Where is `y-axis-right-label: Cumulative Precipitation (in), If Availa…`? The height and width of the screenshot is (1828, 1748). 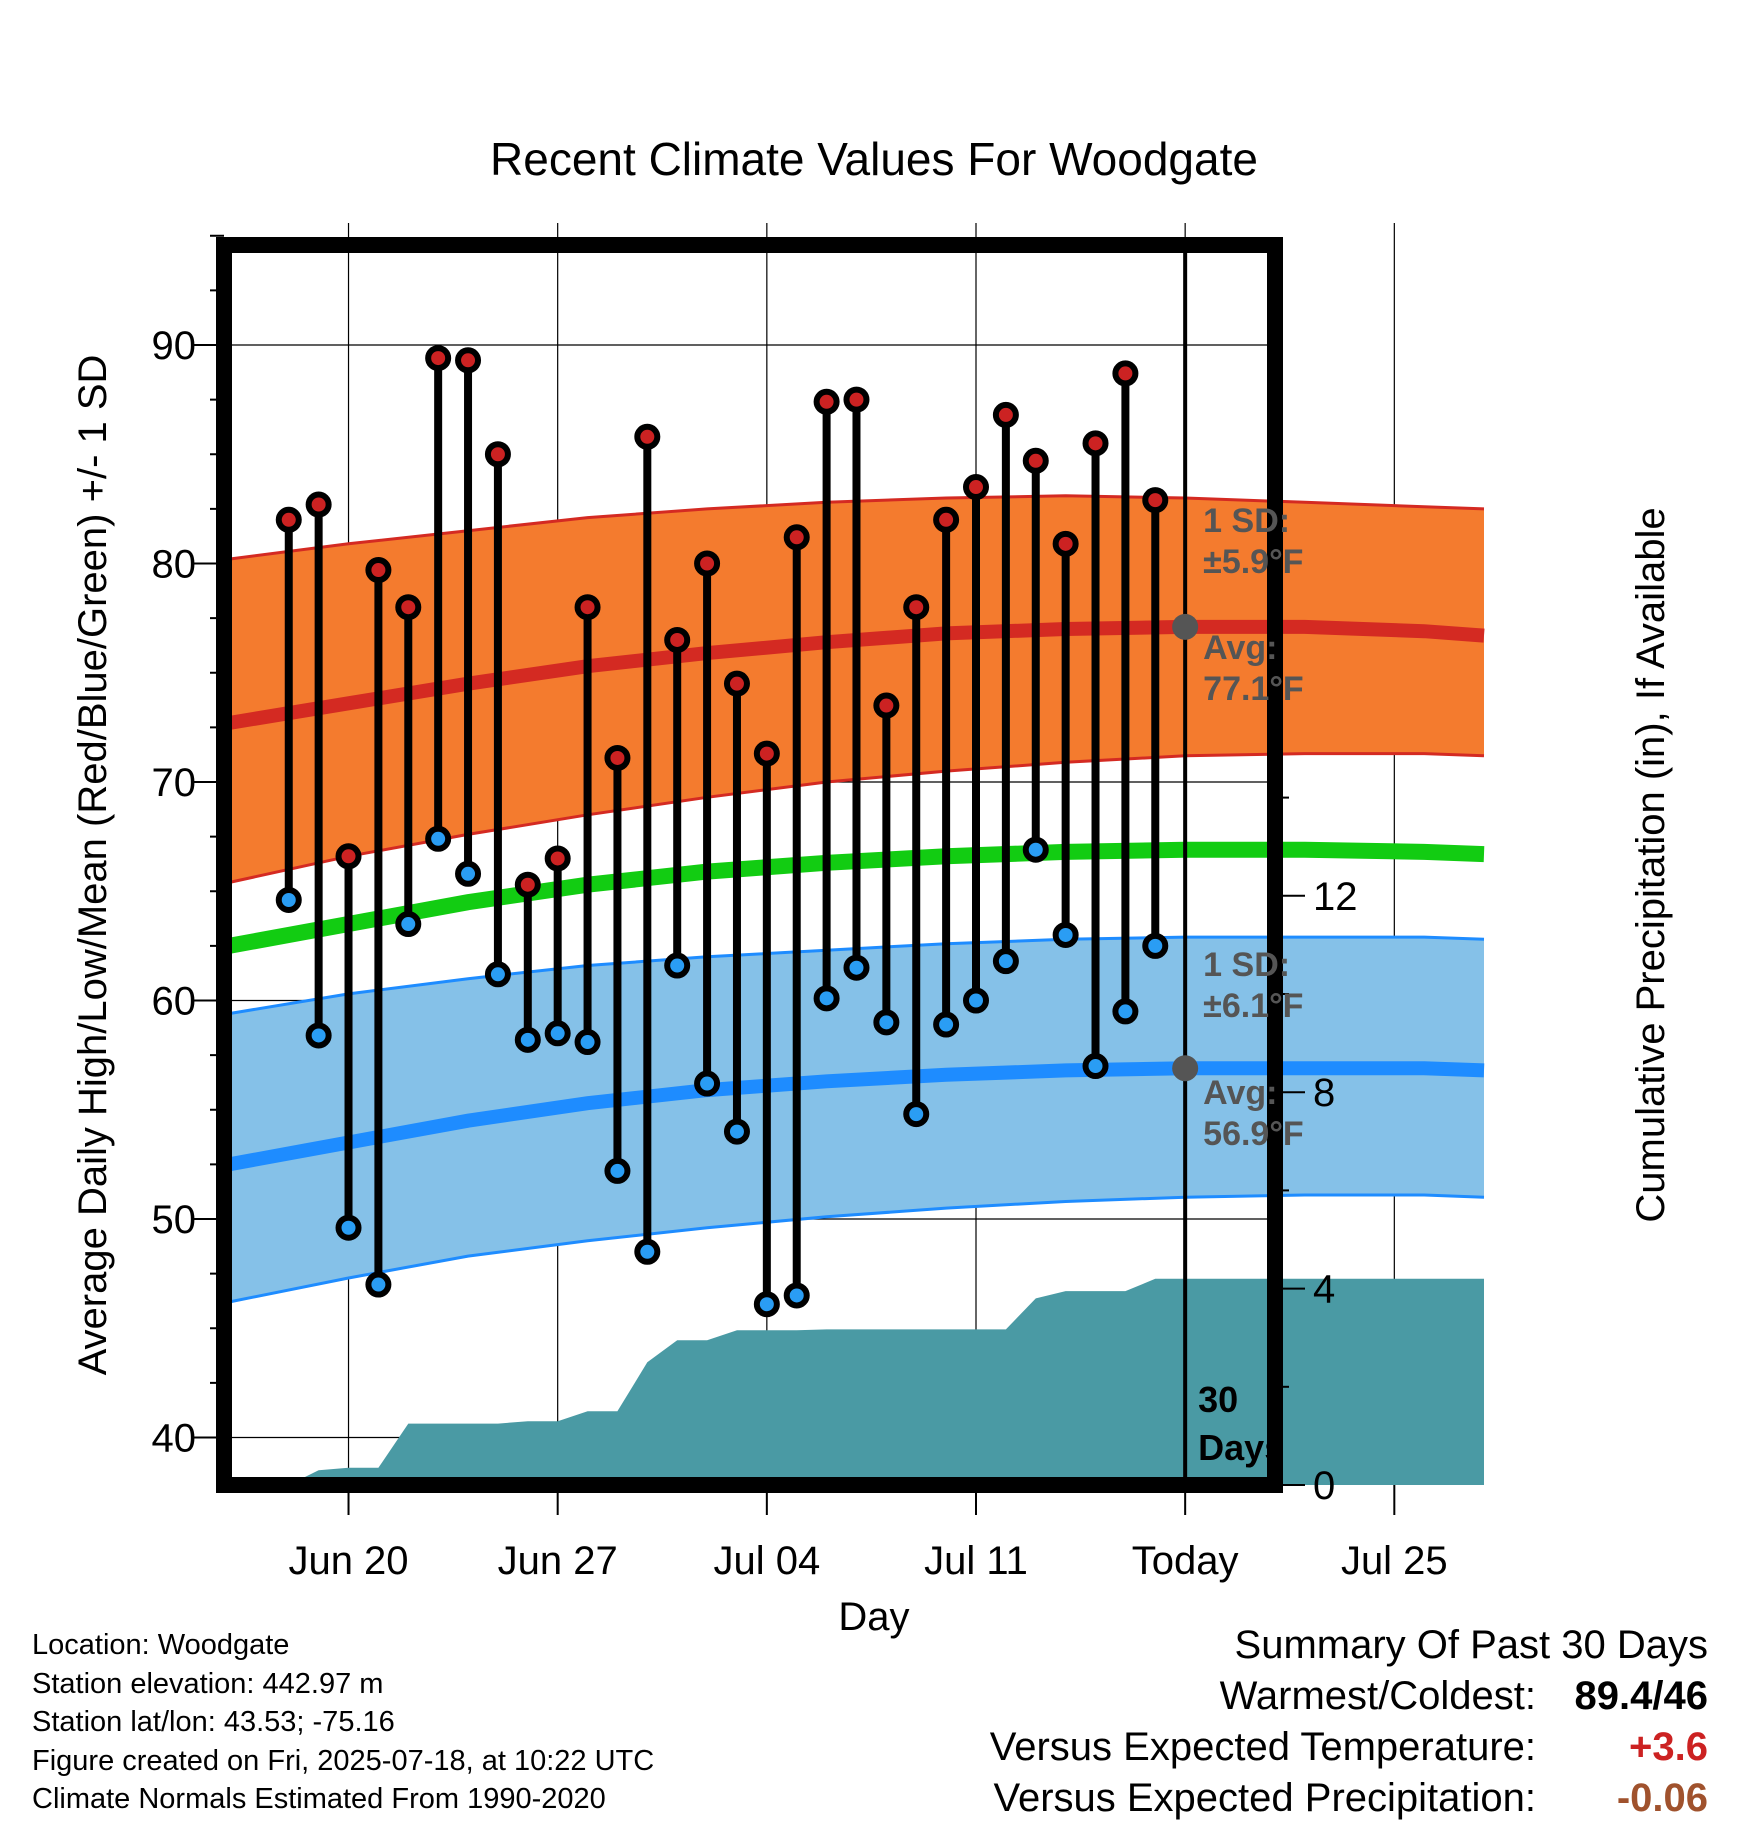
y-axis-right-label: Cumulative Precipitation (in), If Availa… is located at coordinates (1651, 864).